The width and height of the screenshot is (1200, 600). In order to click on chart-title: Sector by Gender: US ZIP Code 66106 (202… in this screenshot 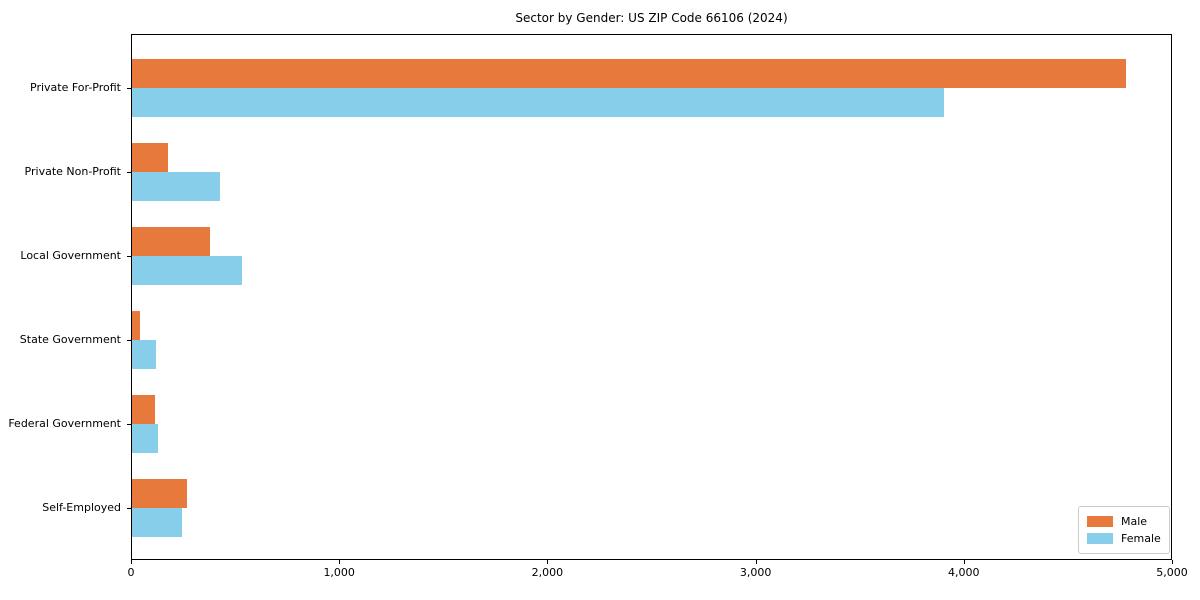, I will do `click(651, 18)`.